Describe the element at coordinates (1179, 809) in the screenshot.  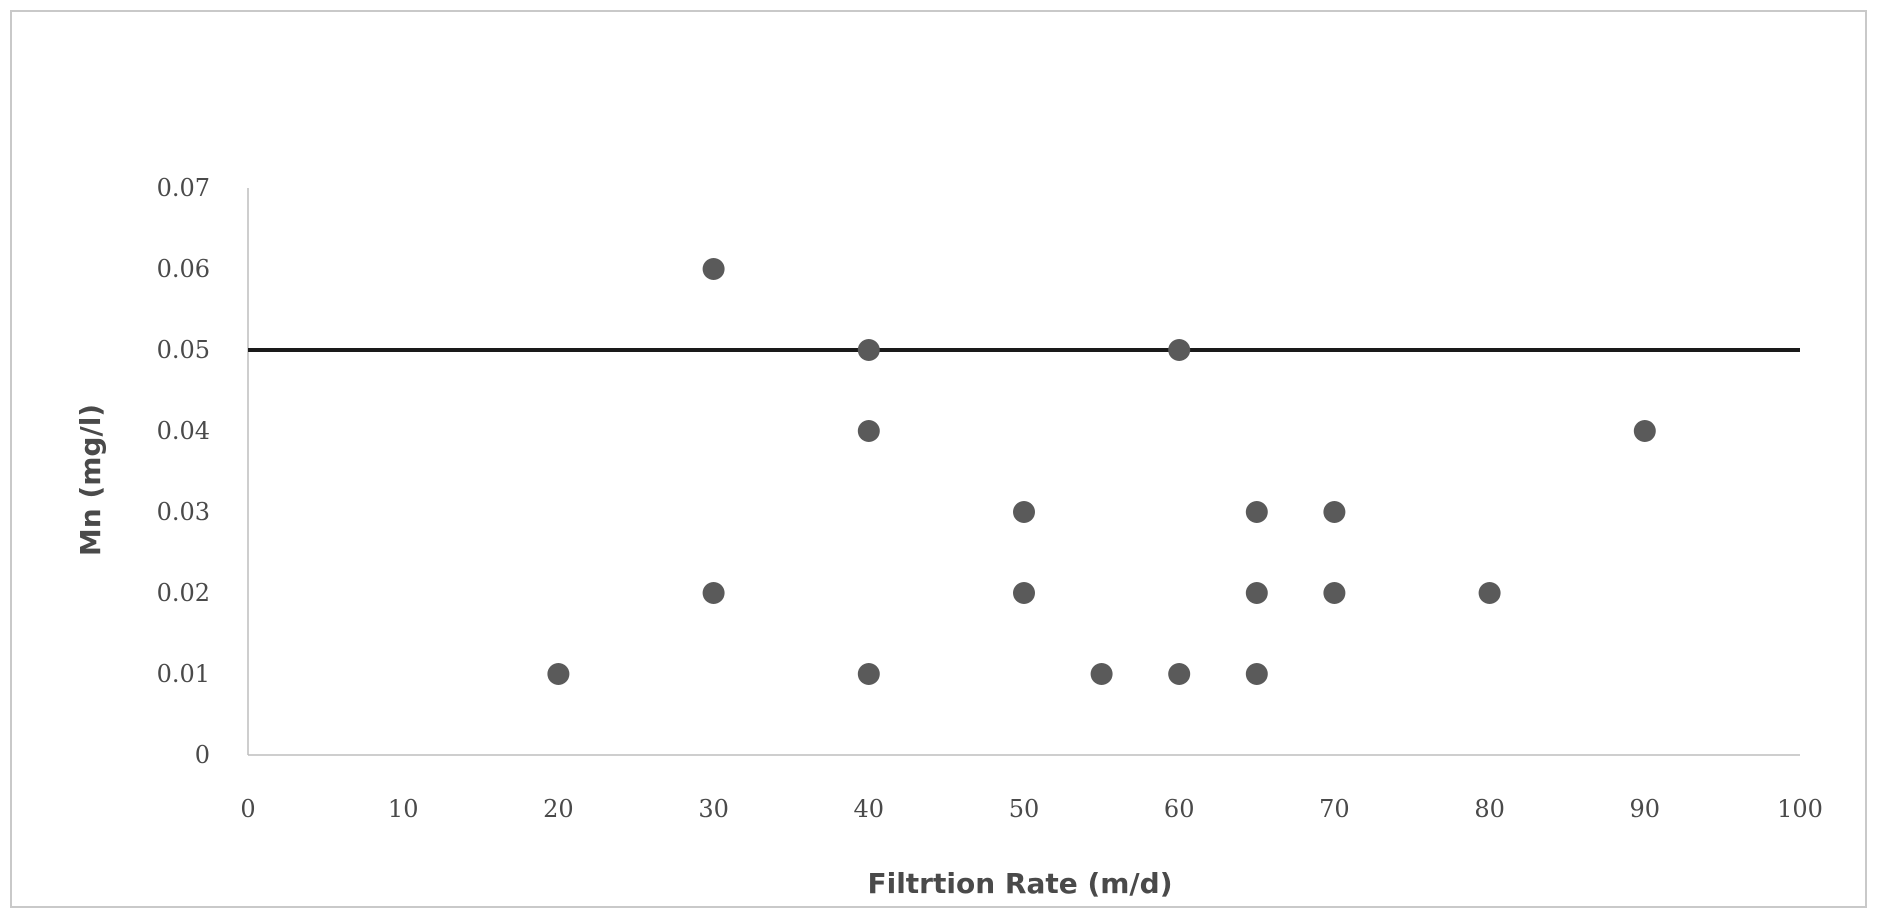
I see `x-tick-label: 60` at that location.